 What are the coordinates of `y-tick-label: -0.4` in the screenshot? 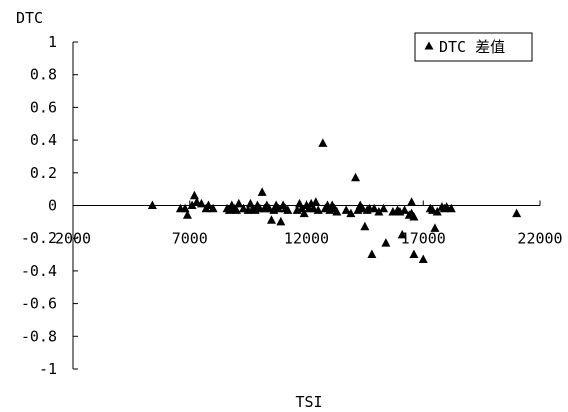 It's located at (39, 271).